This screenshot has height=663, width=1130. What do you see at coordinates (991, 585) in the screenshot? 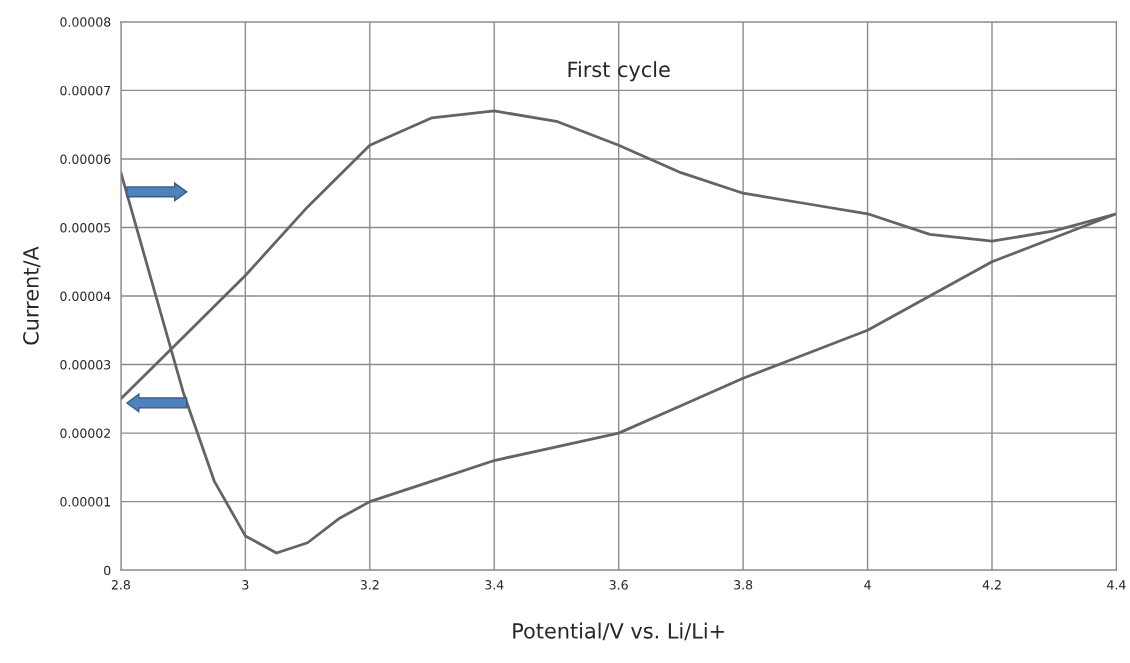
I see `x-tick-label: 4.2` at bounding box center [991, 585].